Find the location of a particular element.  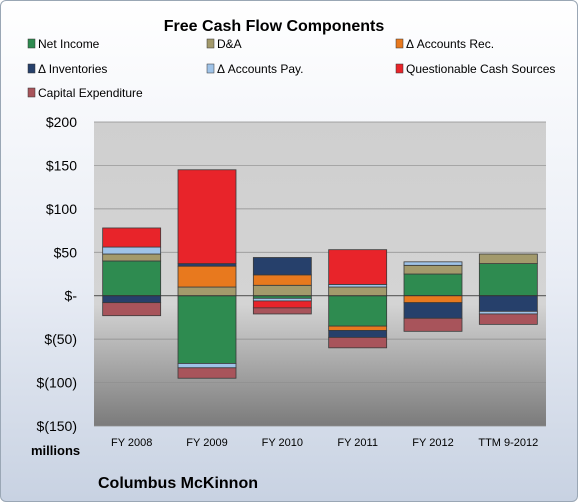

company-name: Columbus McKinnon is located at coordinates (178, 483).